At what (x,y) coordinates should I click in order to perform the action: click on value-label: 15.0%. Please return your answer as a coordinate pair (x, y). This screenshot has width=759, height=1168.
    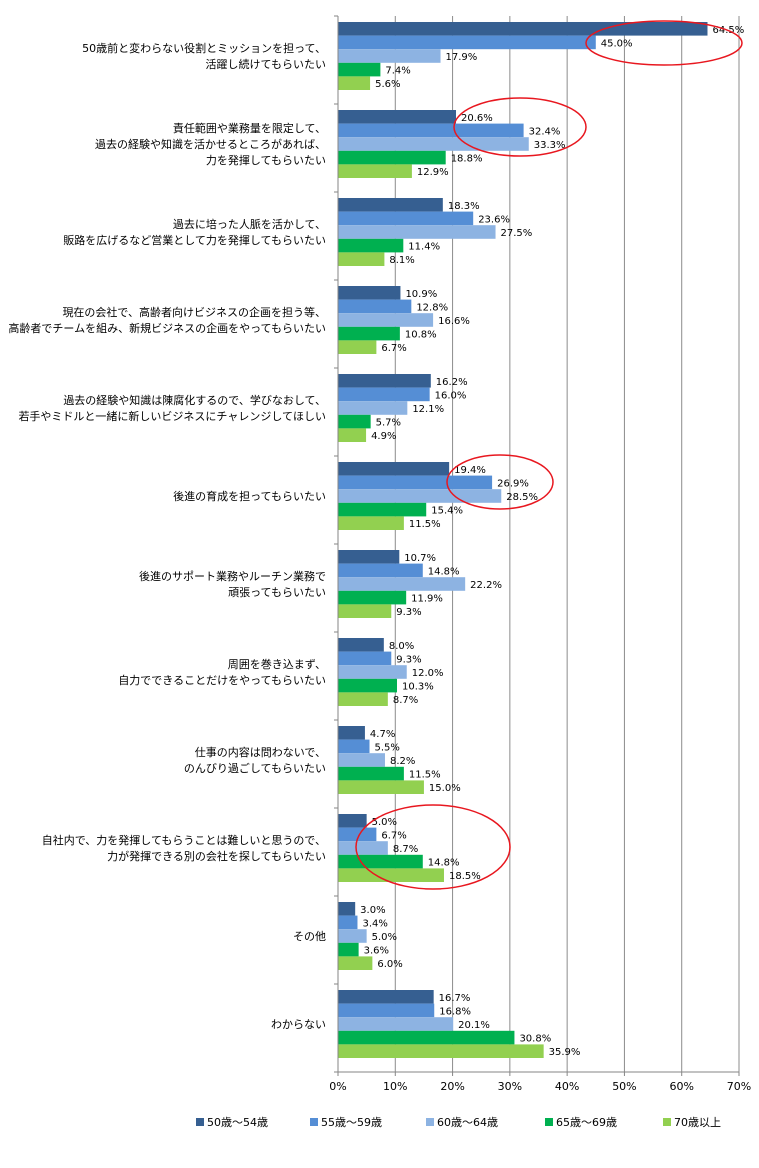
    Looking at the image, I should click on (445, 788).